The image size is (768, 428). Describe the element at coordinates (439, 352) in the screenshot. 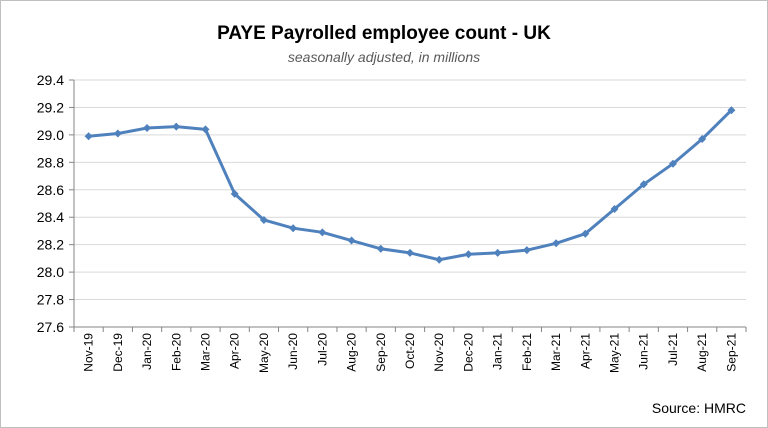

I see `x-tick-label: Nov-20` at that location.